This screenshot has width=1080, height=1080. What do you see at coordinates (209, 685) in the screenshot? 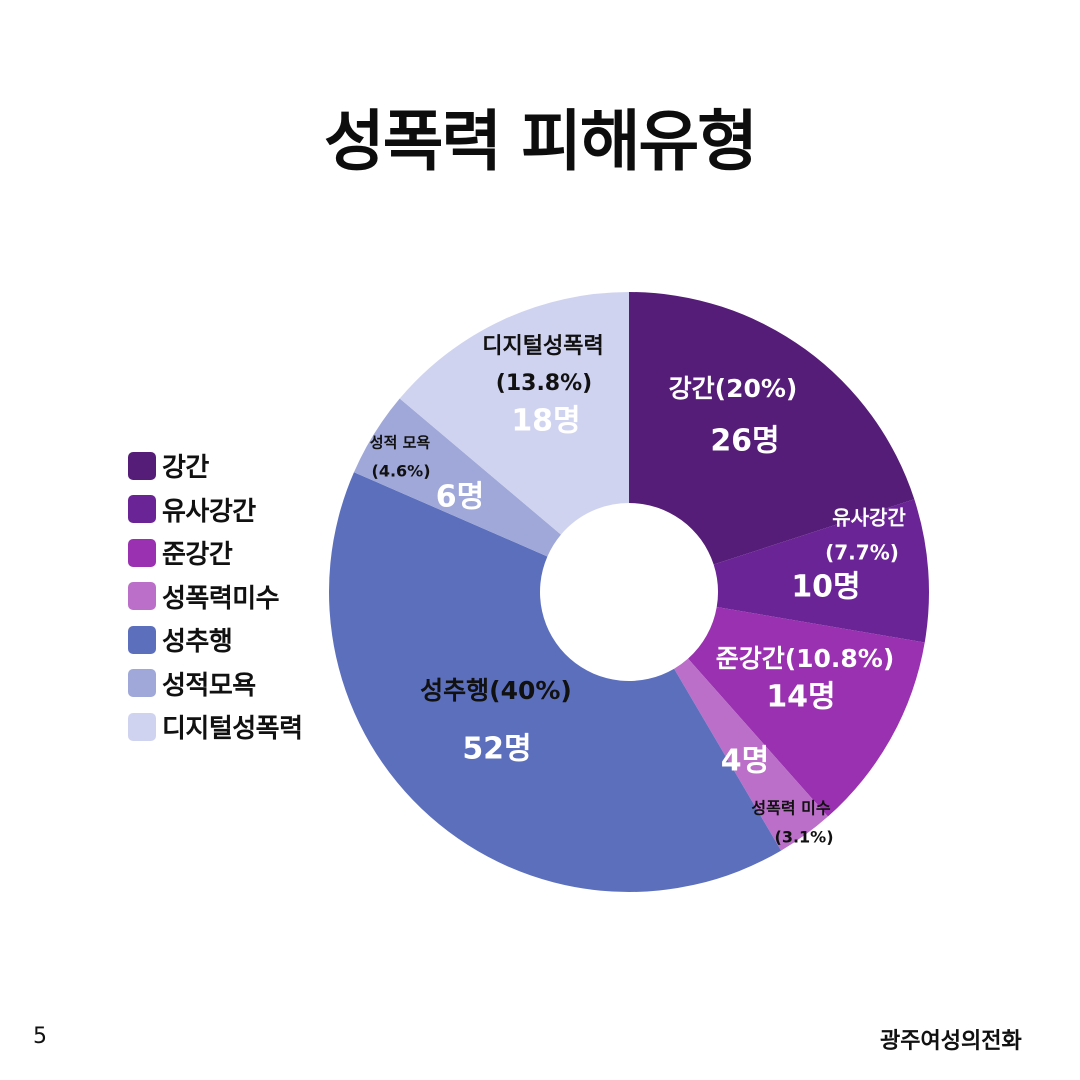
I see `legend-label: 성적모욕` at bounding box center [209, 685].